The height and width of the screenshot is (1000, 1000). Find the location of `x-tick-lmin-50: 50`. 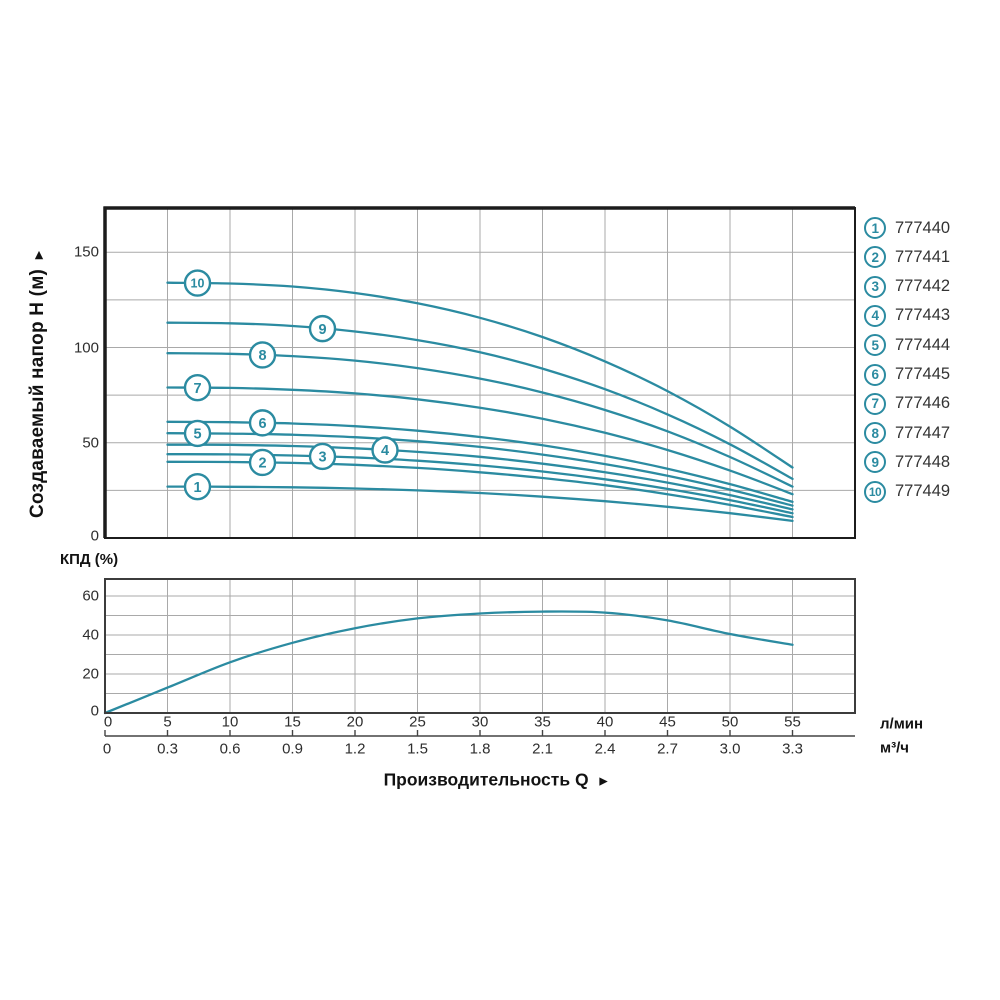

x-tick-lmin-50: 50 is located at coordinates (730, 722).